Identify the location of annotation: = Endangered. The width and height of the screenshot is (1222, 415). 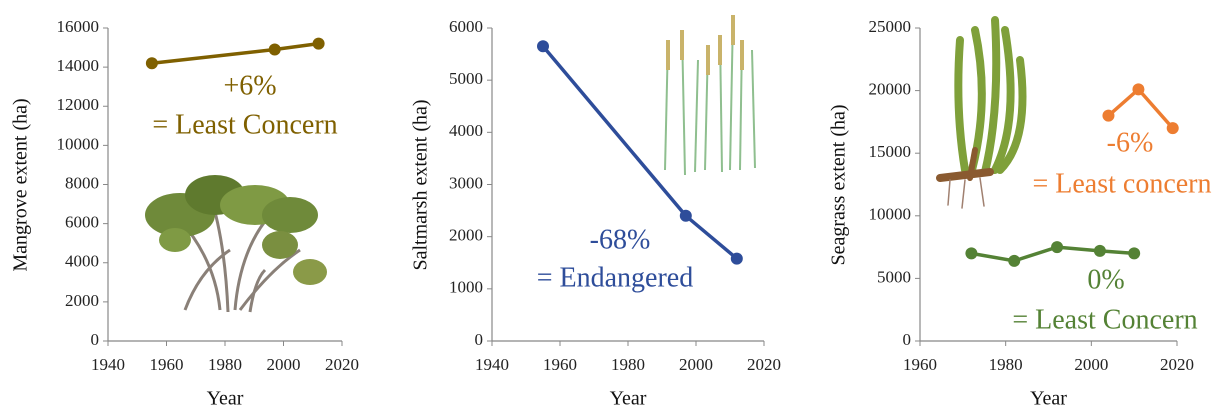
(615, 277).